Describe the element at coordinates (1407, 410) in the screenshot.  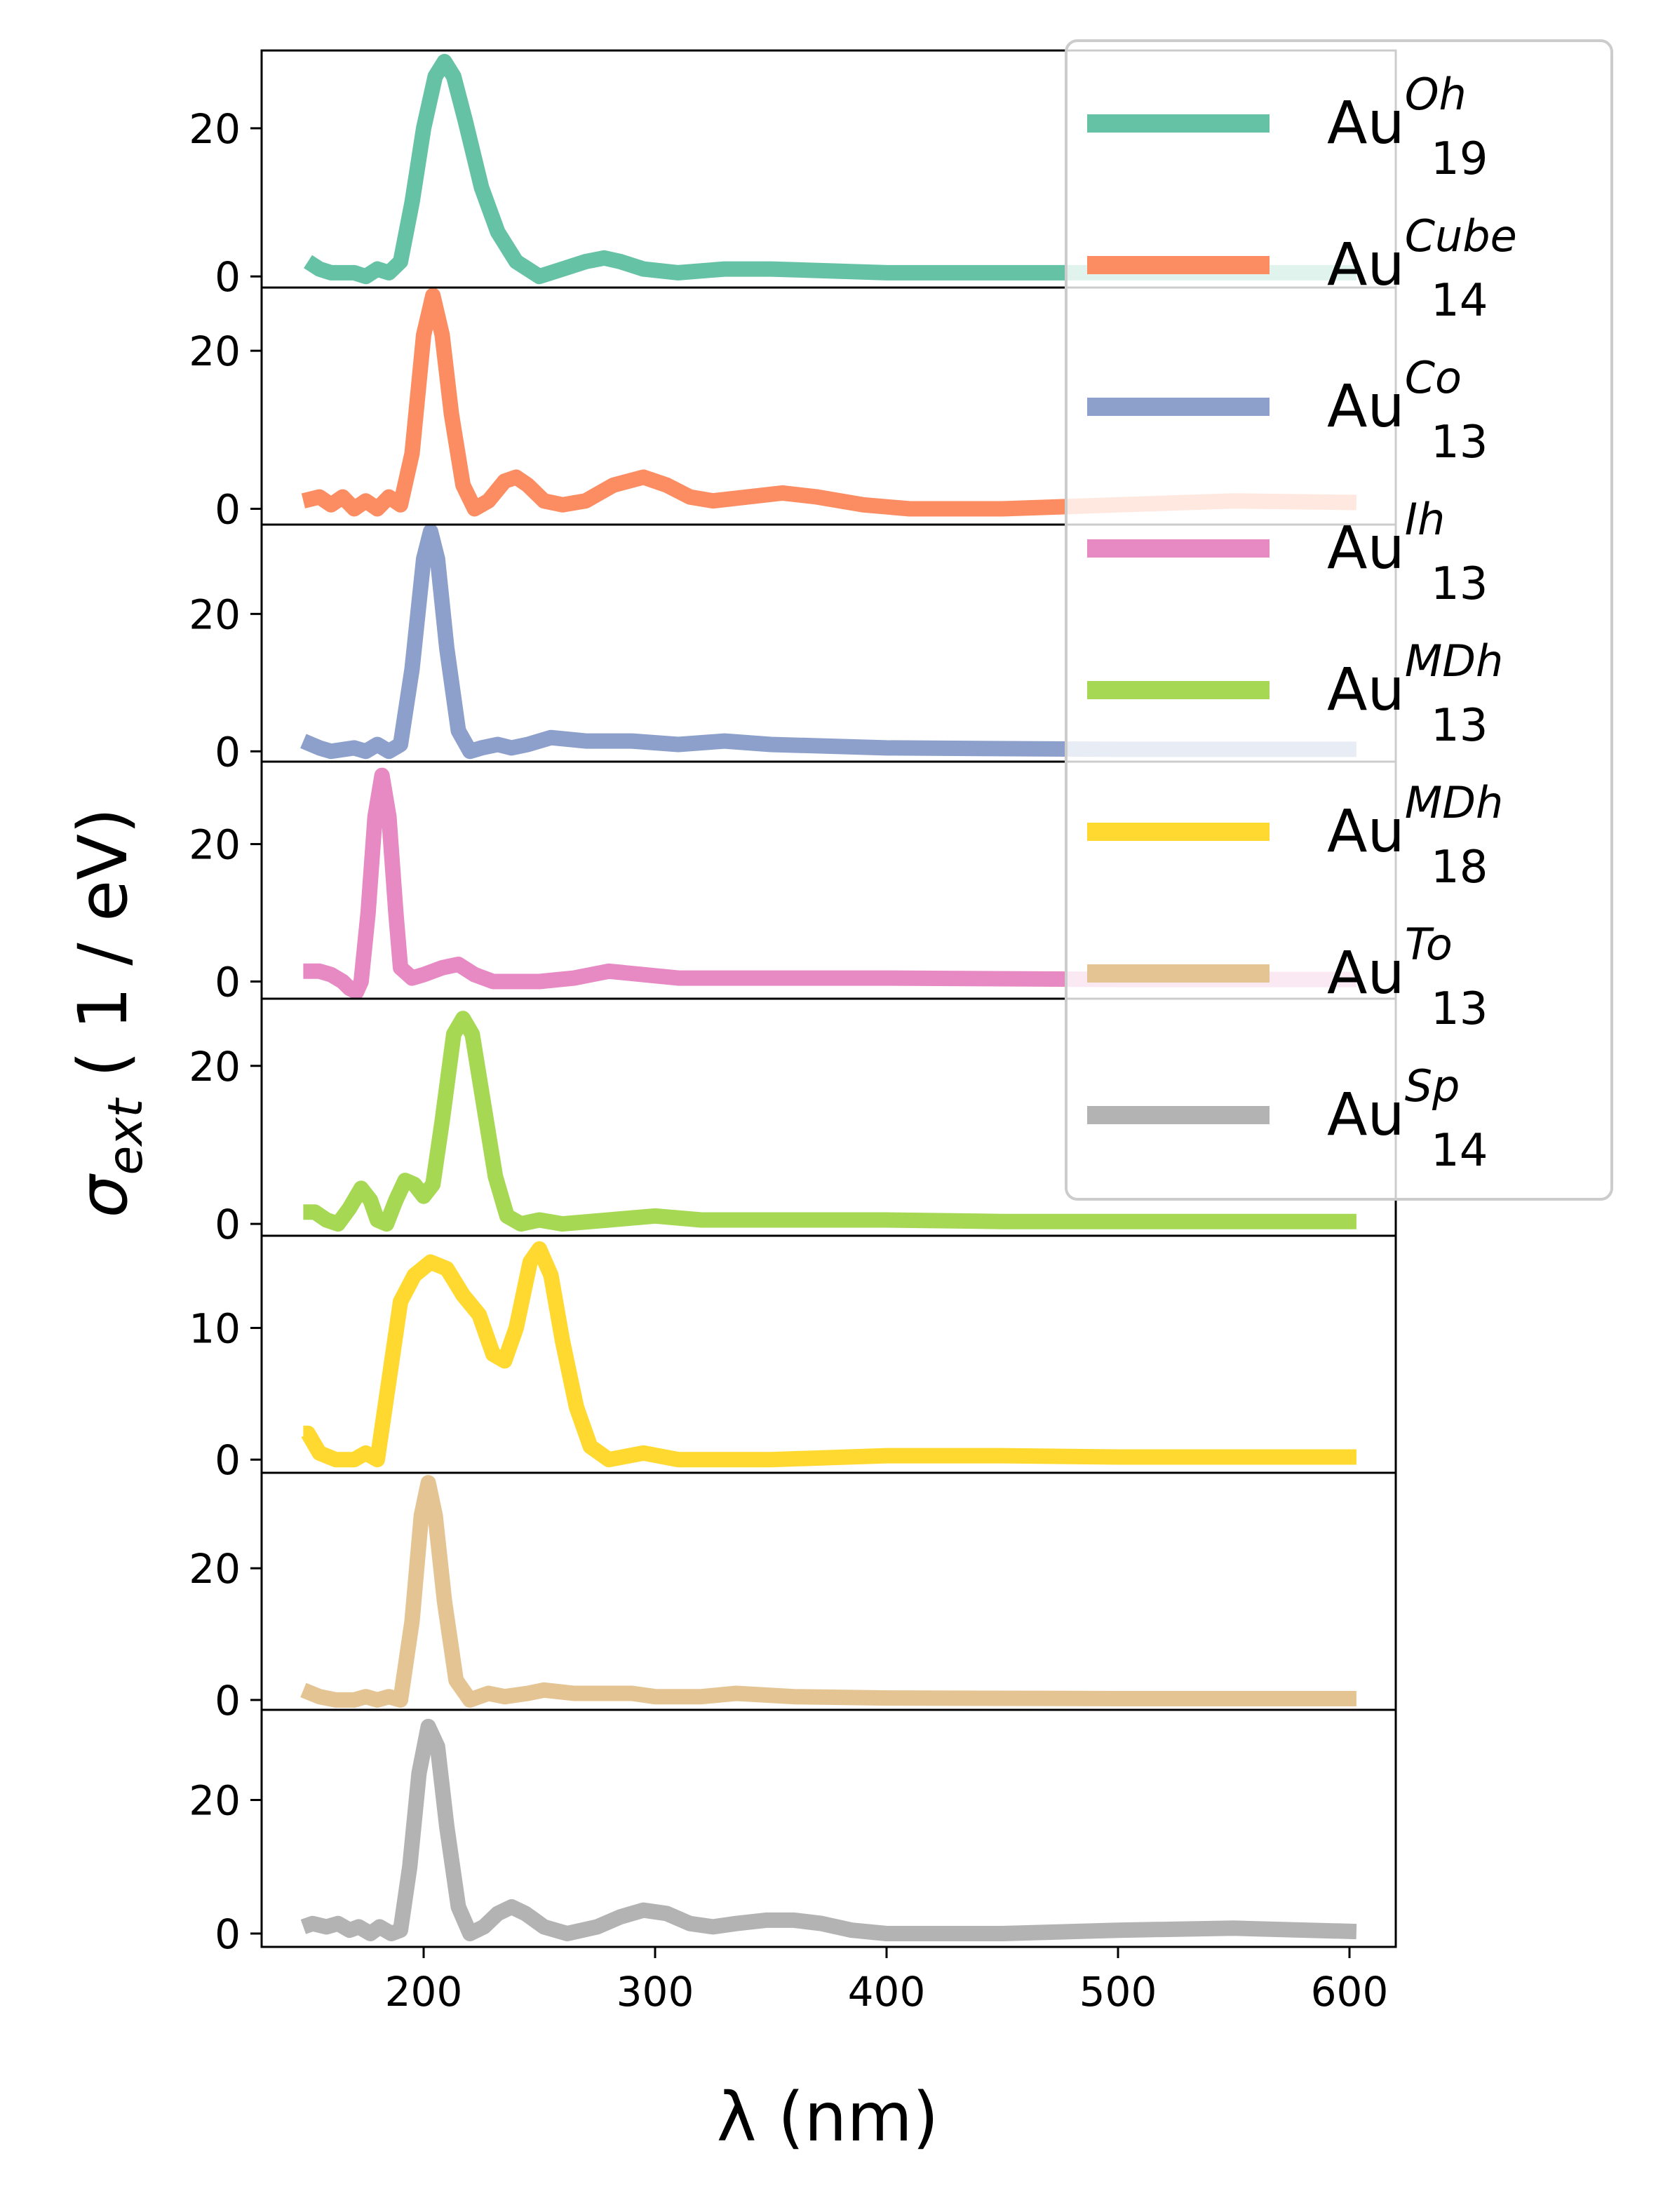
I see `legend-label: AuCo 13` at that location.